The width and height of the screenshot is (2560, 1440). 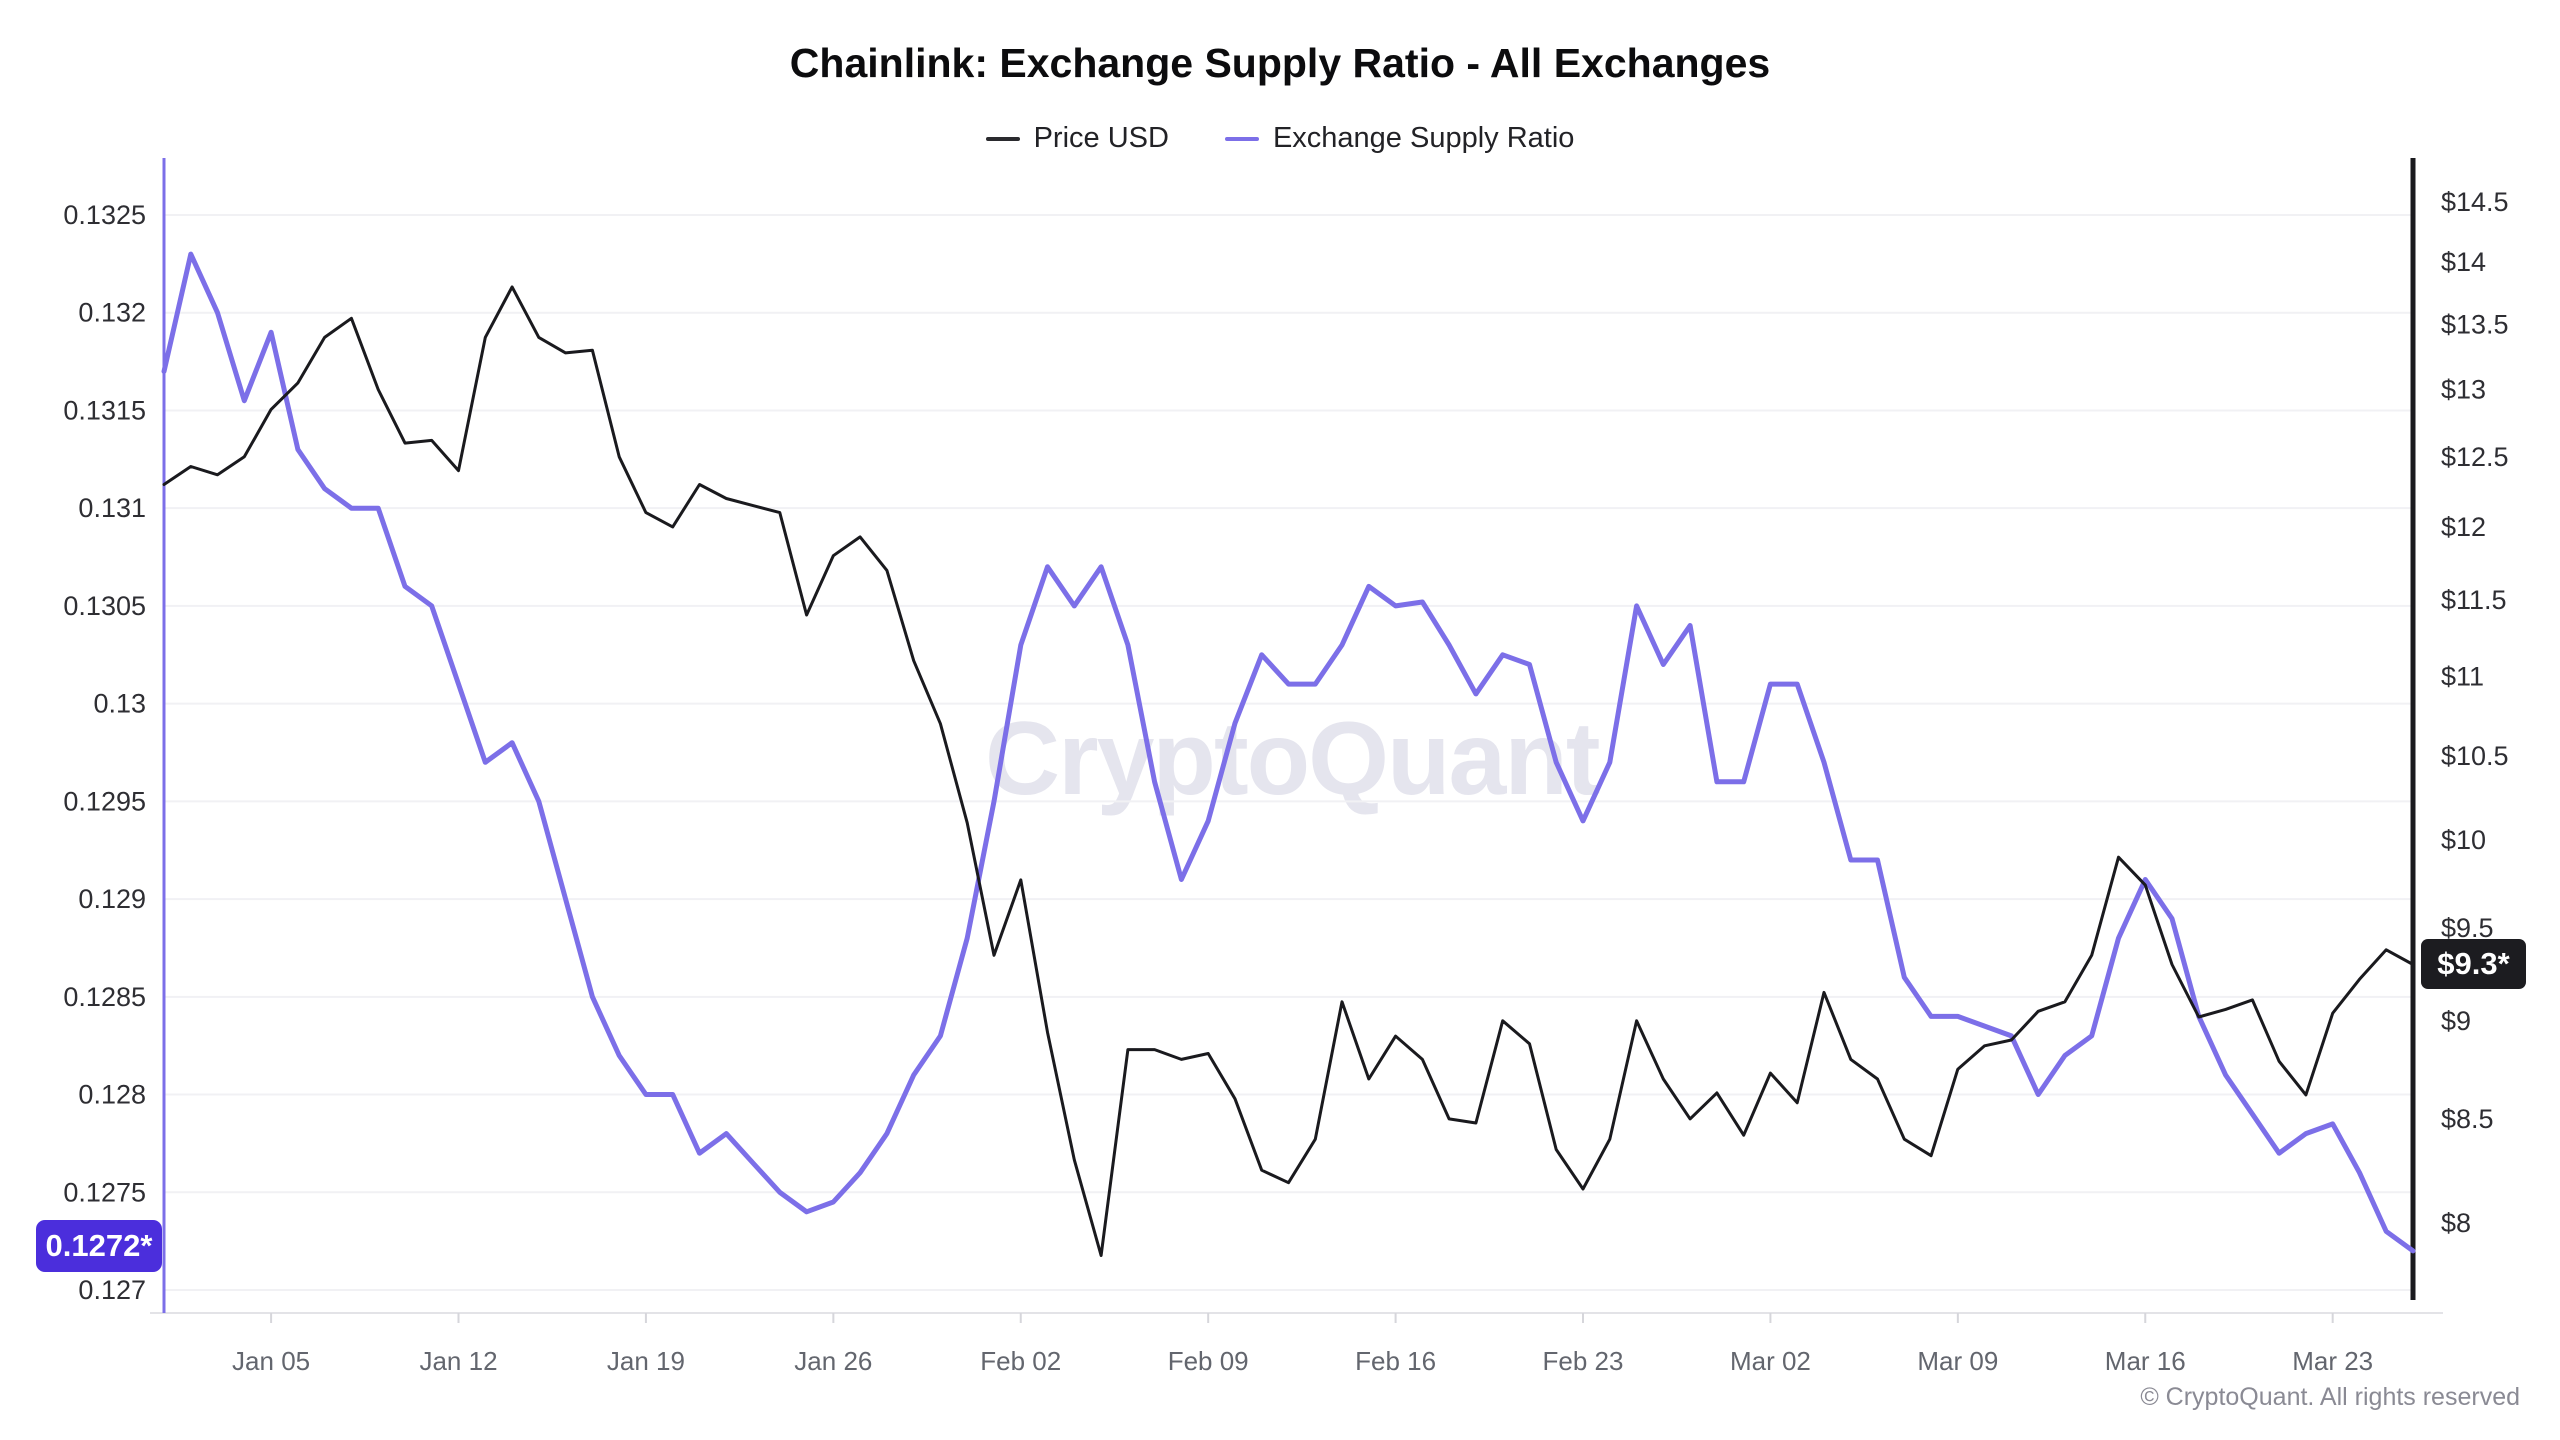 What do you see at coordinates (2463, 840) in the screenshot?
I see `y-right-tick-label: $10` at bounding box center [2463, 840].